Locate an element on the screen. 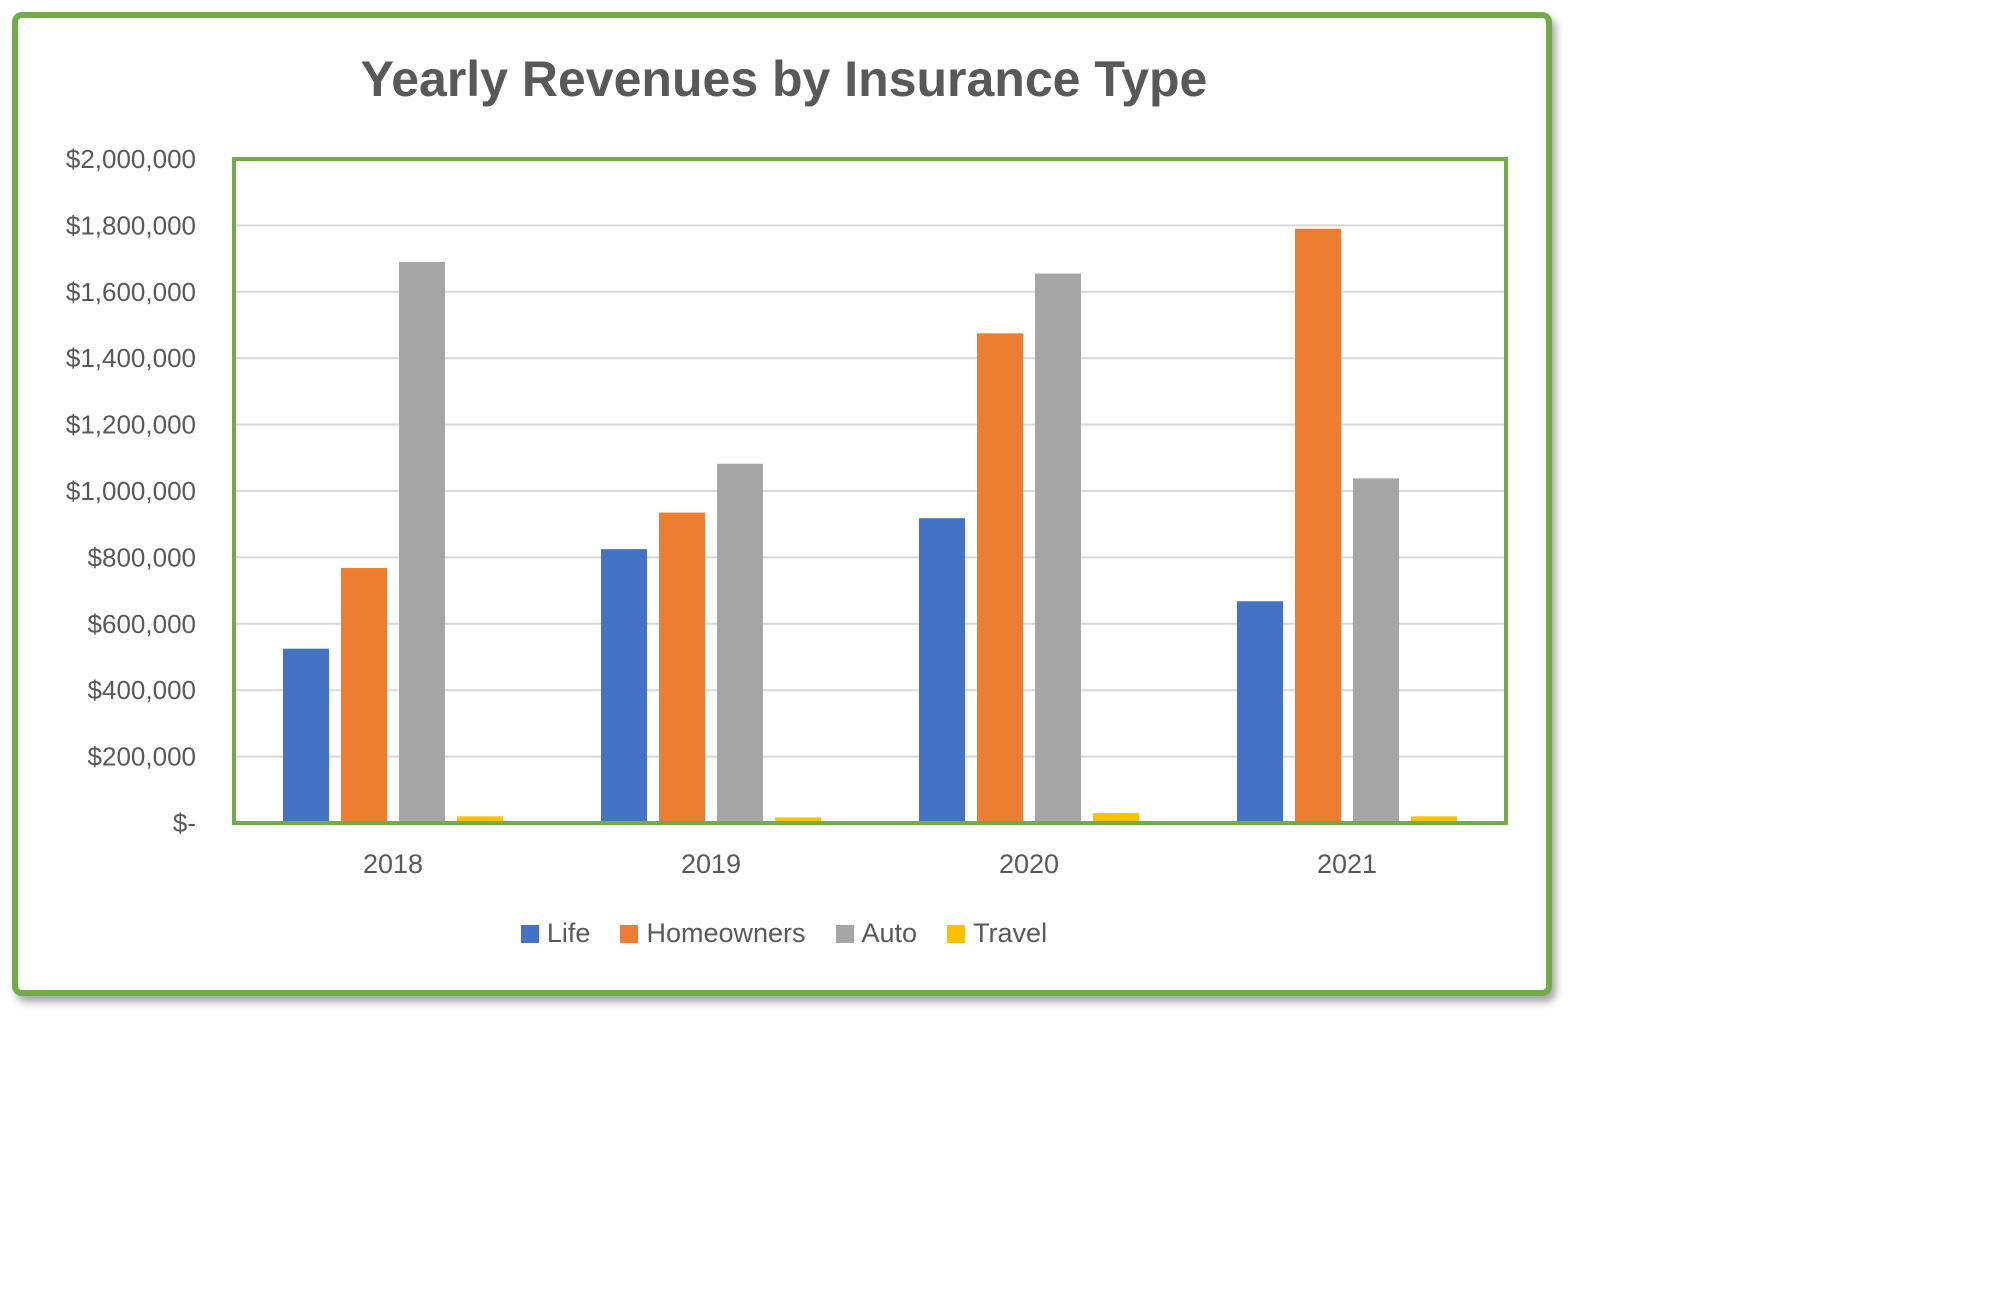 The width and height of the screenshot is (2002, 1292). y-tick-label: $800,000 is located at coordinates (142, 557).